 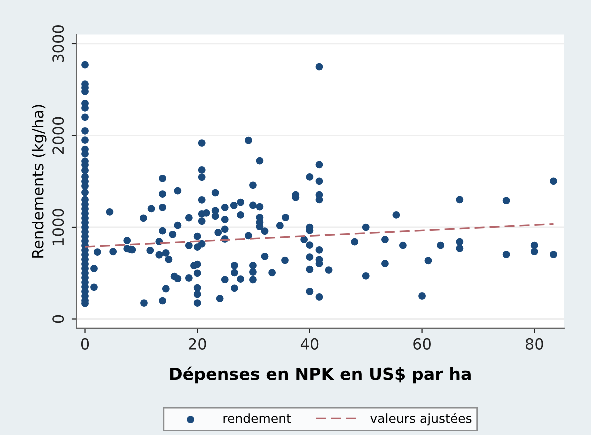 What do you see at coordinates (197, 344) in the screenshot?
I see `x-tick-label: 20` at bounding box center [197, 344].